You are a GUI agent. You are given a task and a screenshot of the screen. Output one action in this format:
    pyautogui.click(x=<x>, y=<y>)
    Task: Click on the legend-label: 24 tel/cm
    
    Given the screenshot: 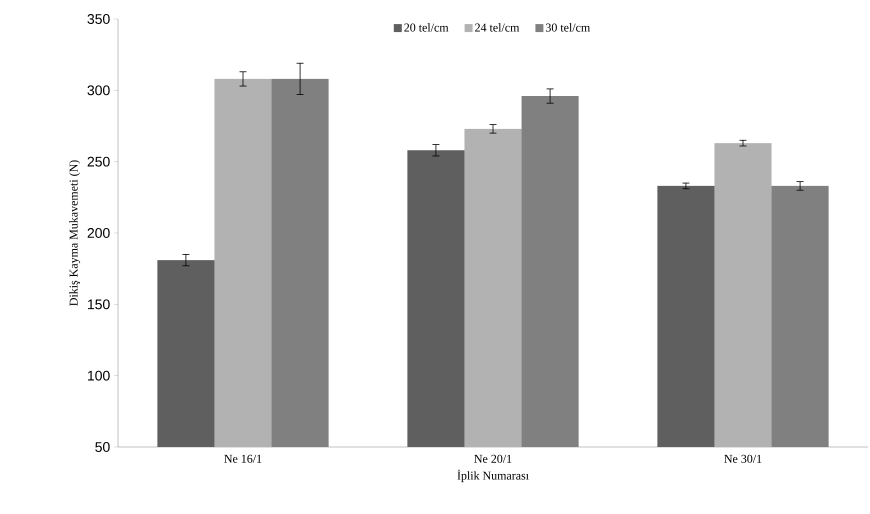 What is the action you would take?
    pyautogui.click(x=497, y=27)
    